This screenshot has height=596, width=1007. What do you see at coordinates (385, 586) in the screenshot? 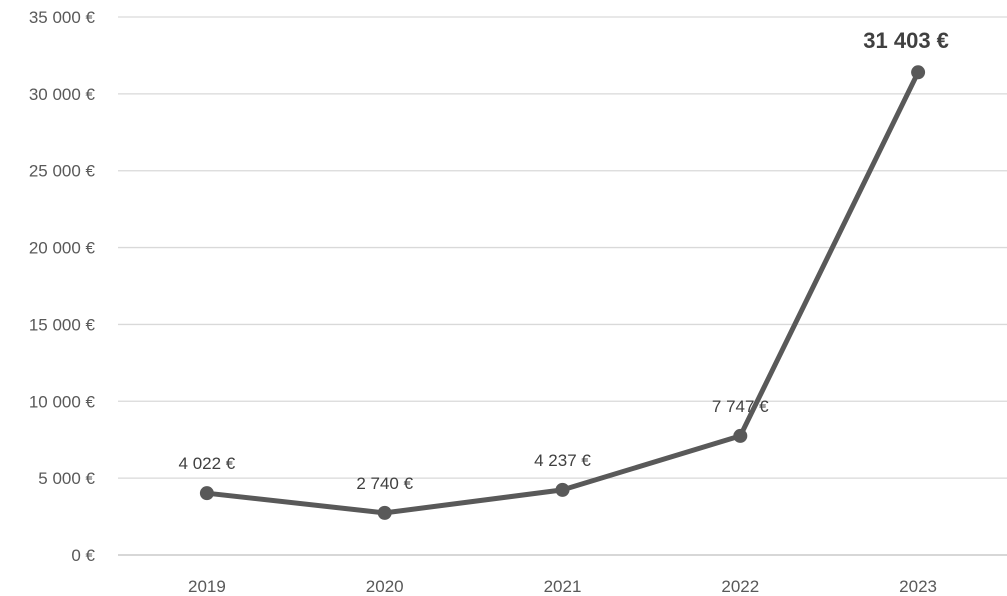
I see `x-tick-label: 2020` at bounding box center [385, 586].